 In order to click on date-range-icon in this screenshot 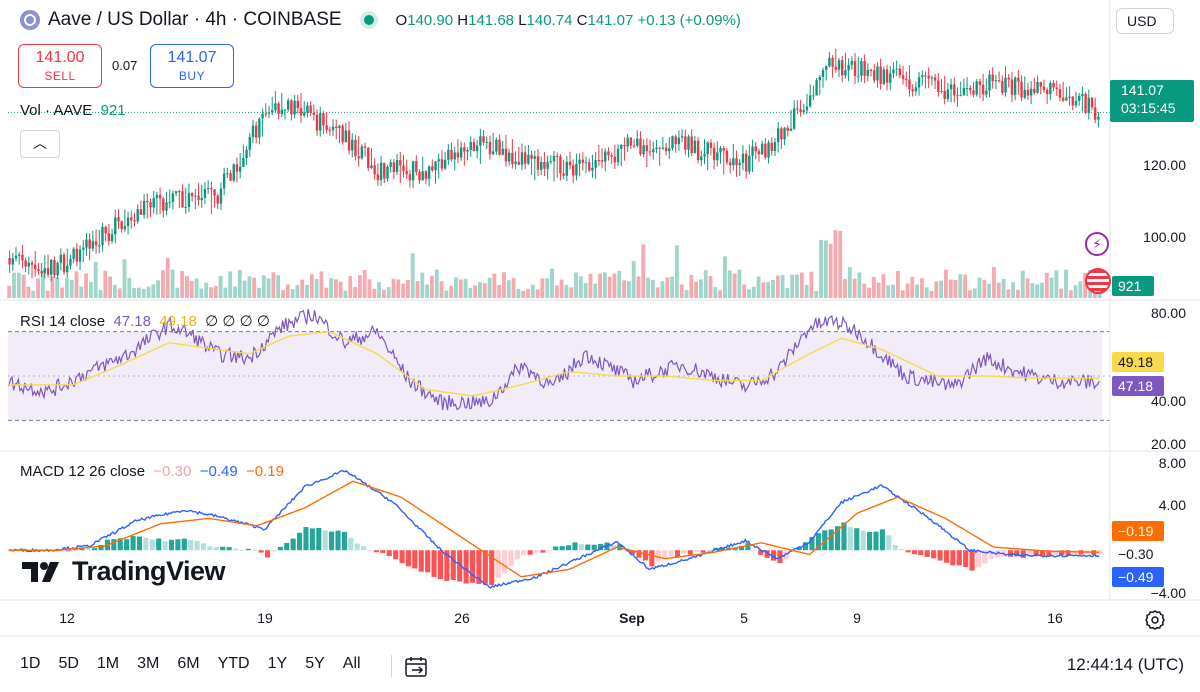, I will do `click(417, 667)`.